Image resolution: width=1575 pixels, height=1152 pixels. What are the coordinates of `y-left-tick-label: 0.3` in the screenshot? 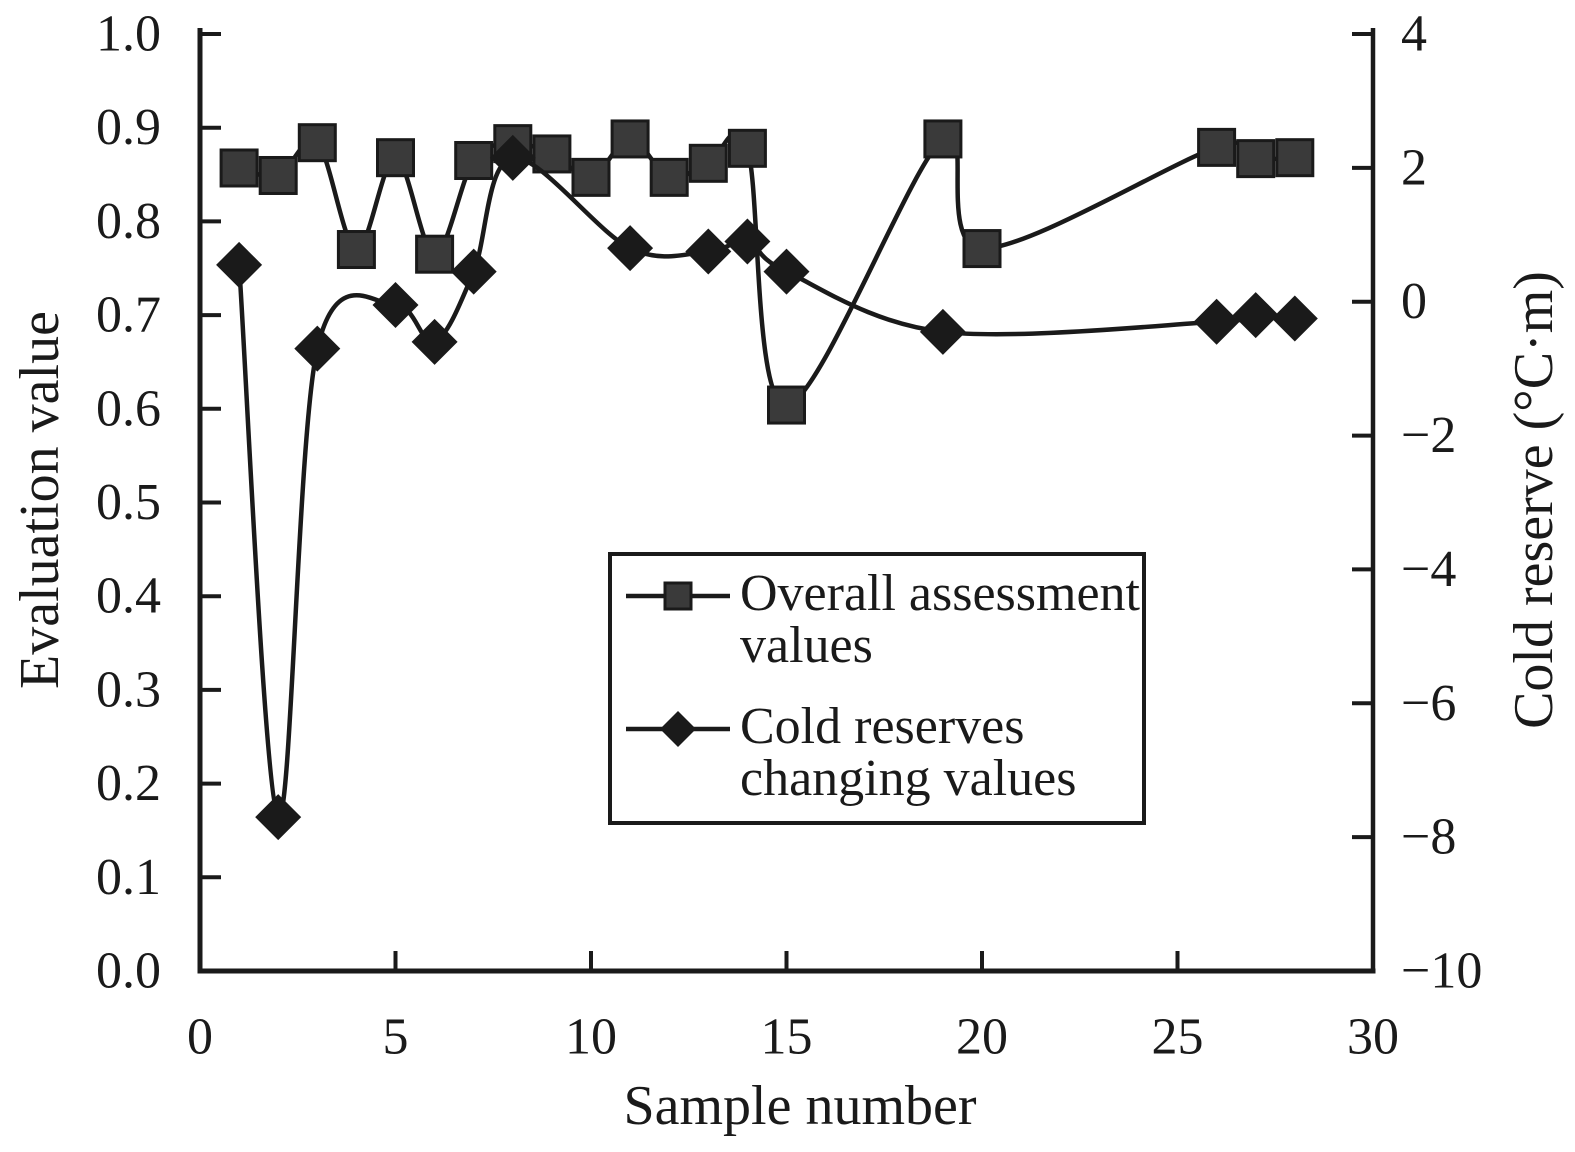 It's located at (128, 689).